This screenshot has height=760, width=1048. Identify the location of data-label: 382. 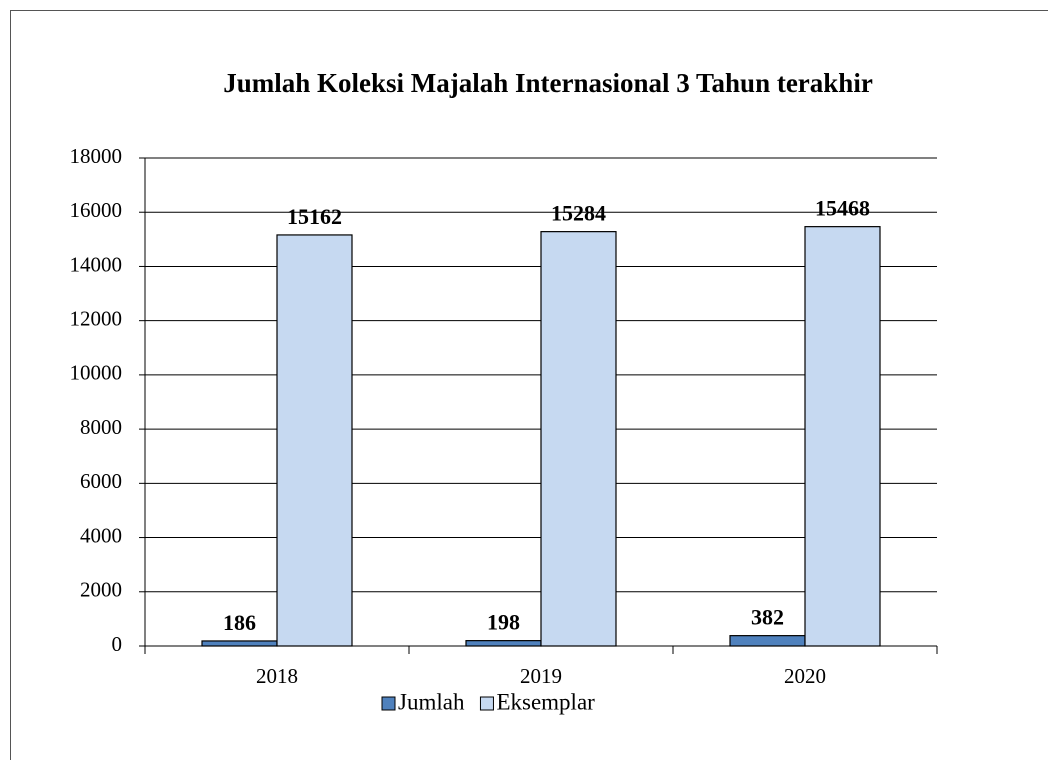
(767, 617).